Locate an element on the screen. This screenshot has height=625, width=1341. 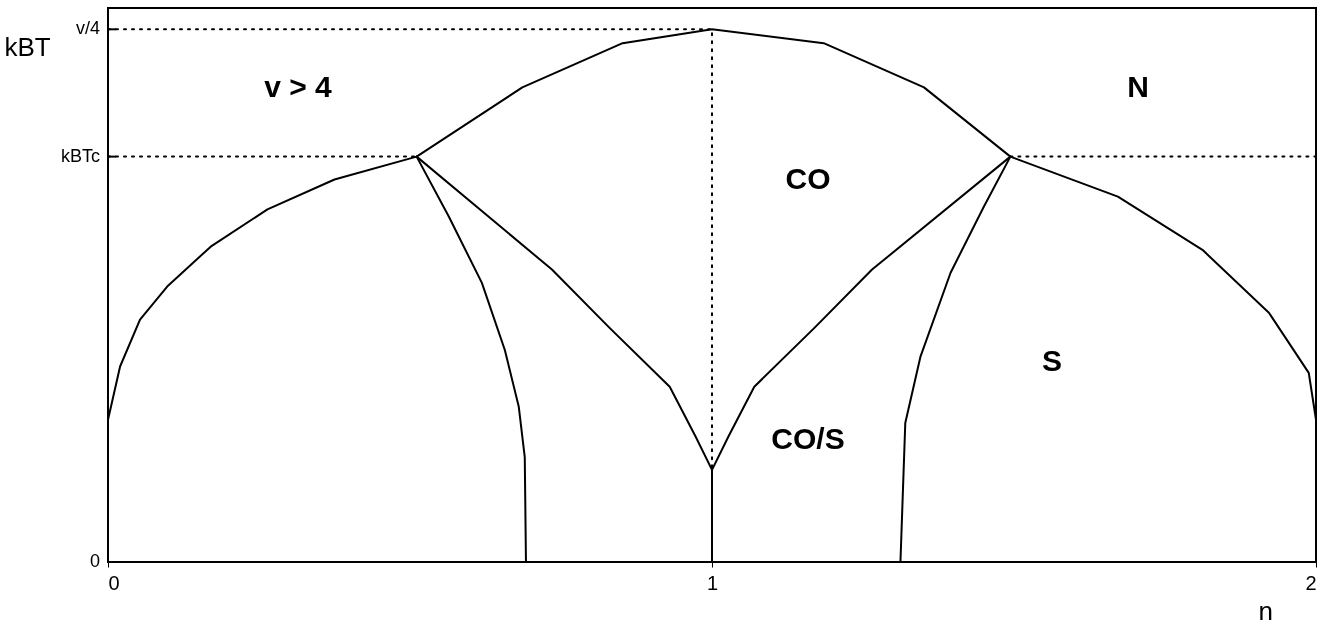
annotation: v > 4 is located at coordinates (298, 86).